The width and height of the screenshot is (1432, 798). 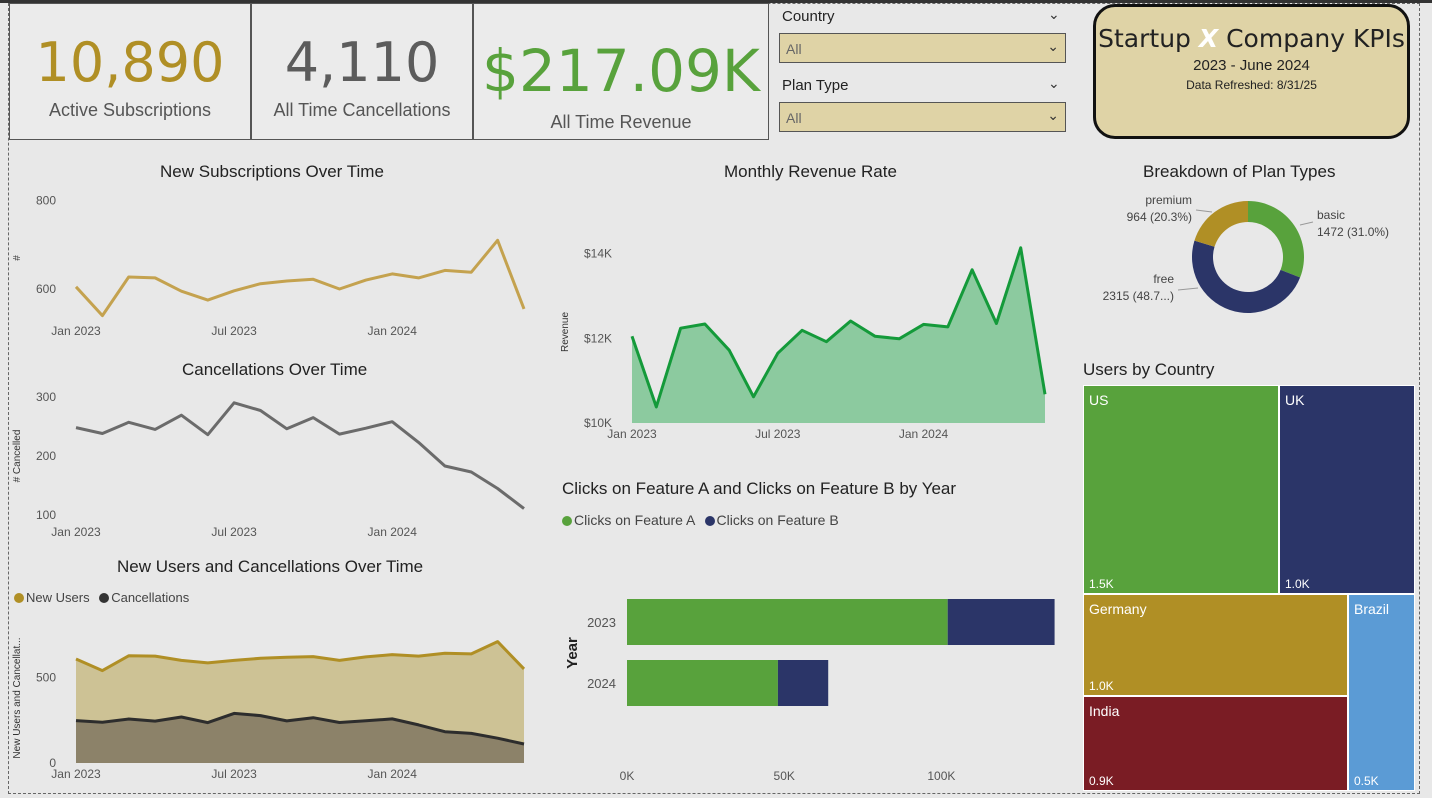 I want to click on treemap-cell-uk: UK 1.0K, so click(x=1347, y=489).